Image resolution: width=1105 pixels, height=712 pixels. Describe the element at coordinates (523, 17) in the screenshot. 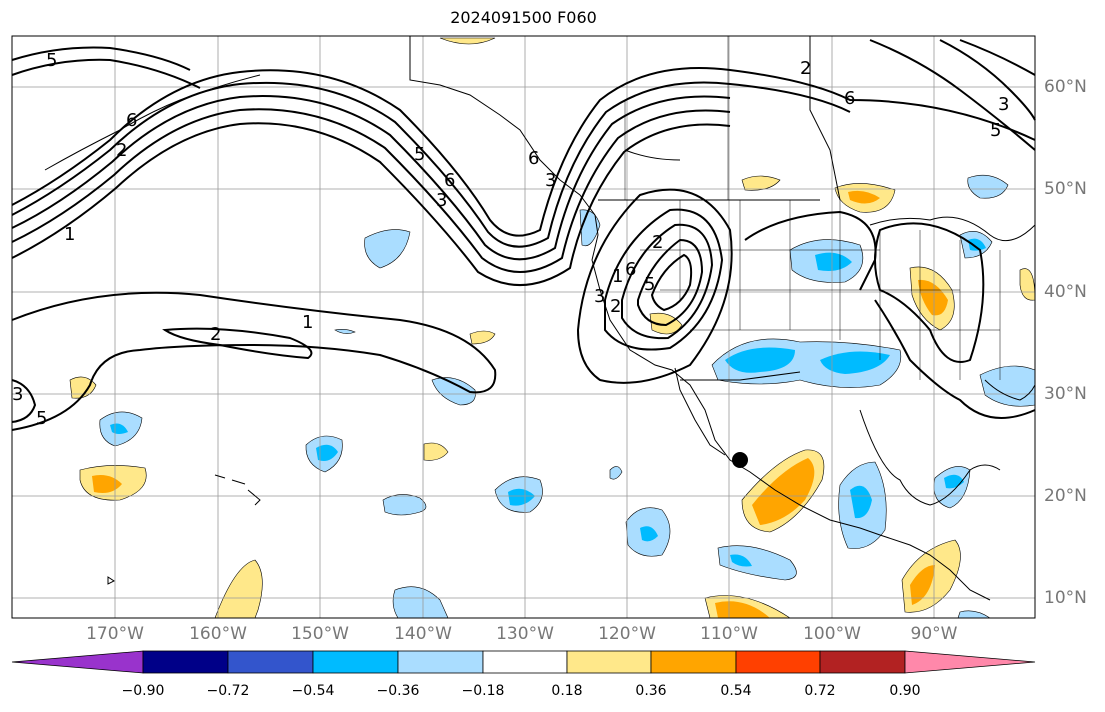

I see `map-title: 2024091500 F060` at that location.